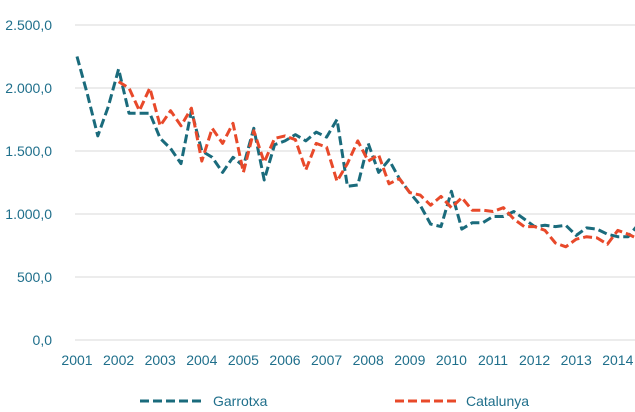  Describe the element at coordinates (28, 182) in the screenshot. I see `y-axis-tick-labels: 0,0 500,0 1.000,0 1.500,0 2.000,0 2.500,0` at that location.